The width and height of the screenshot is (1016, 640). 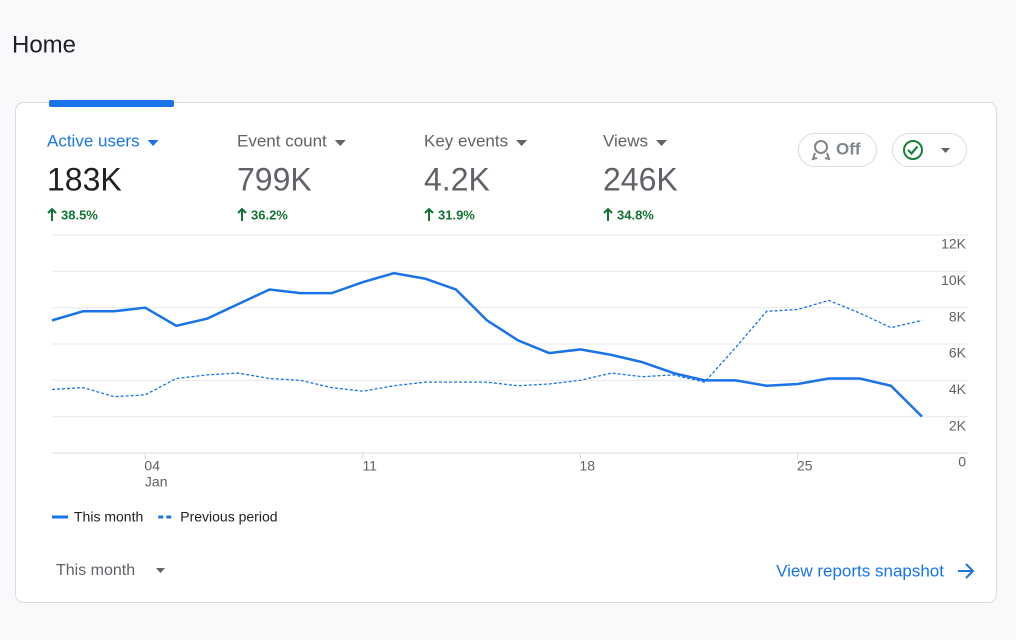 What do you see at coordinates (587, 466) in the screenshot?
I see `x-tick-label: 18` at bounding box center [587, 466].